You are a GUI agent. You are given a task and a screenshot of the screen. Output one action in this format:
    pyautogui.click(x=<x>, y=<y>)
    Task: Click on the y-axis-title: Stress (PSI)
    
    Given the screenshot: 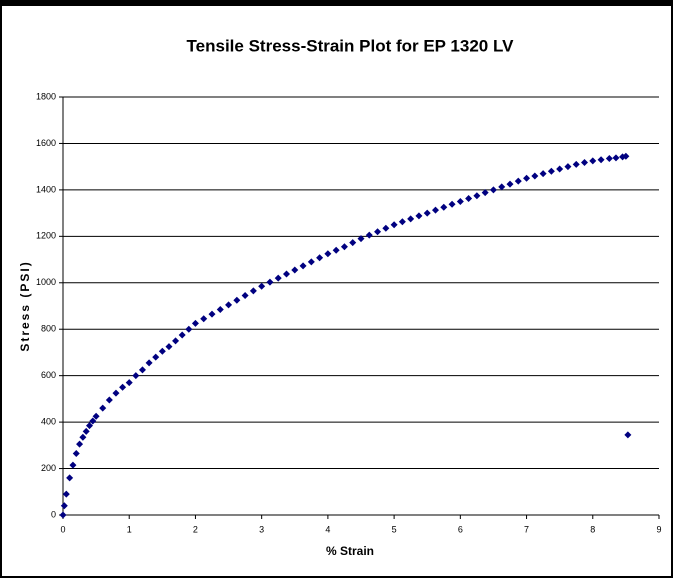 What is the action you would take?
    pyautogui.click(x=25, y=305)
    